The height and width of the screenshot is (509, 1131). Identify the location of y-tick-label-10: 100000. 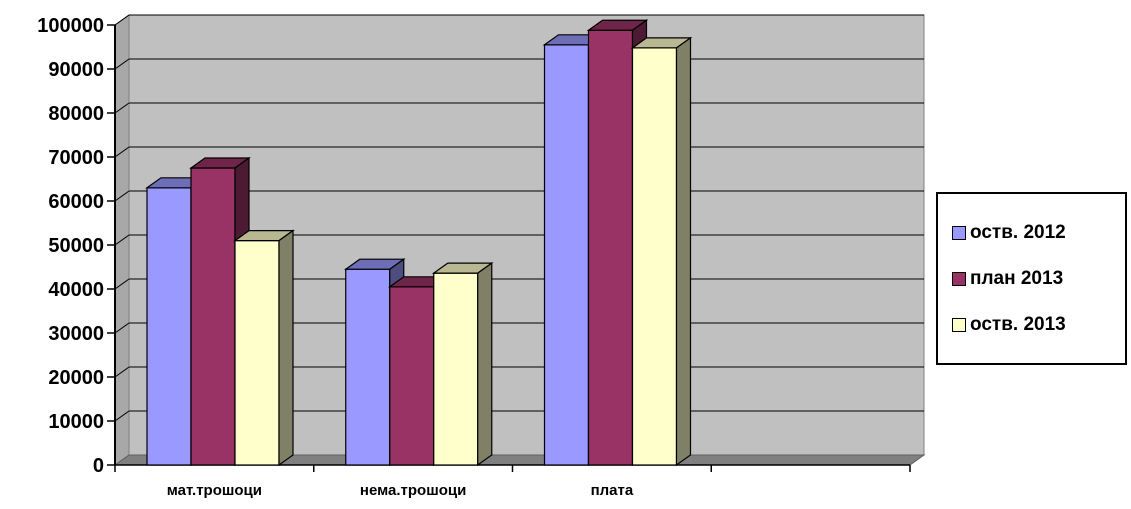
(70, 26).